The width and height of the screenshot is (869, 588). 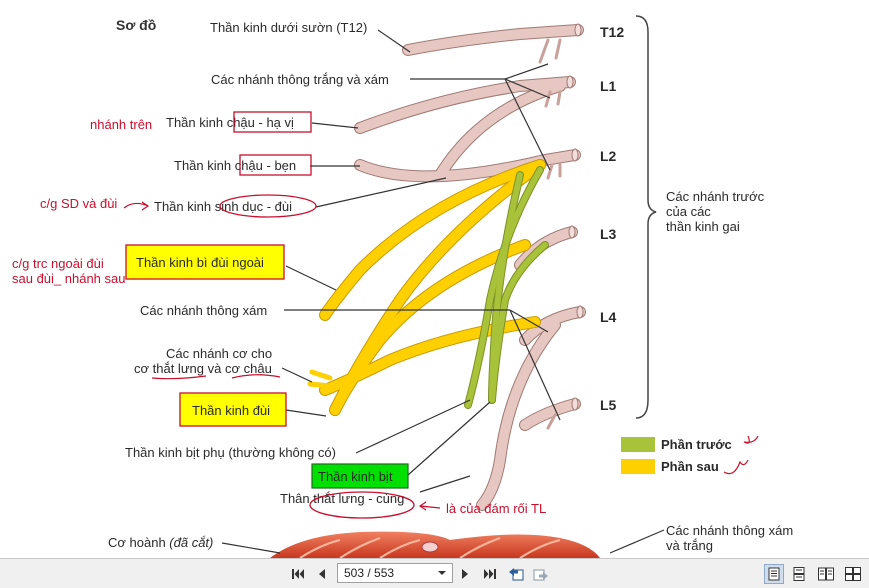 I want to click on level-label-l2: L2, so click(x=608, y=156).